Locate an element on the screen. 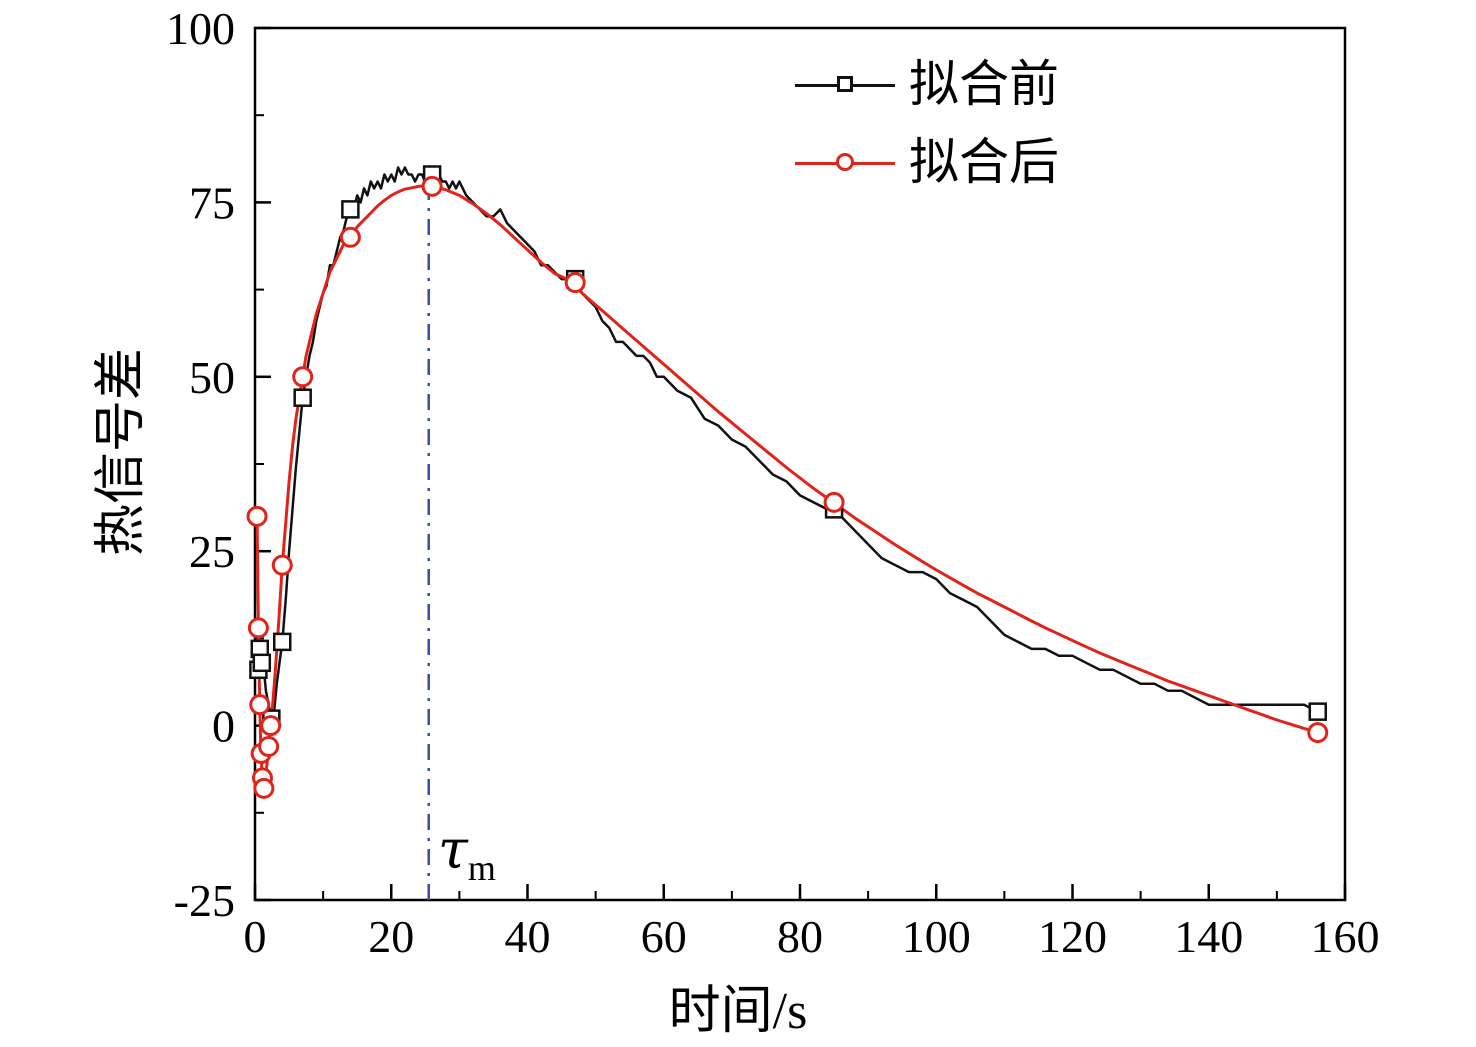  y-tick-label: 25 is located at coordinates (212, 551).